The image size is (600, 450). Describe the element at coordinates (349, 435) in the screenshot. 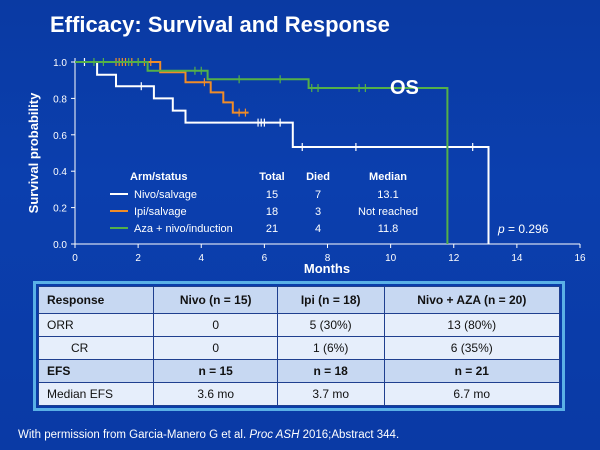

I see `citation-suffix: 2016;Abstract 344.` at that location.